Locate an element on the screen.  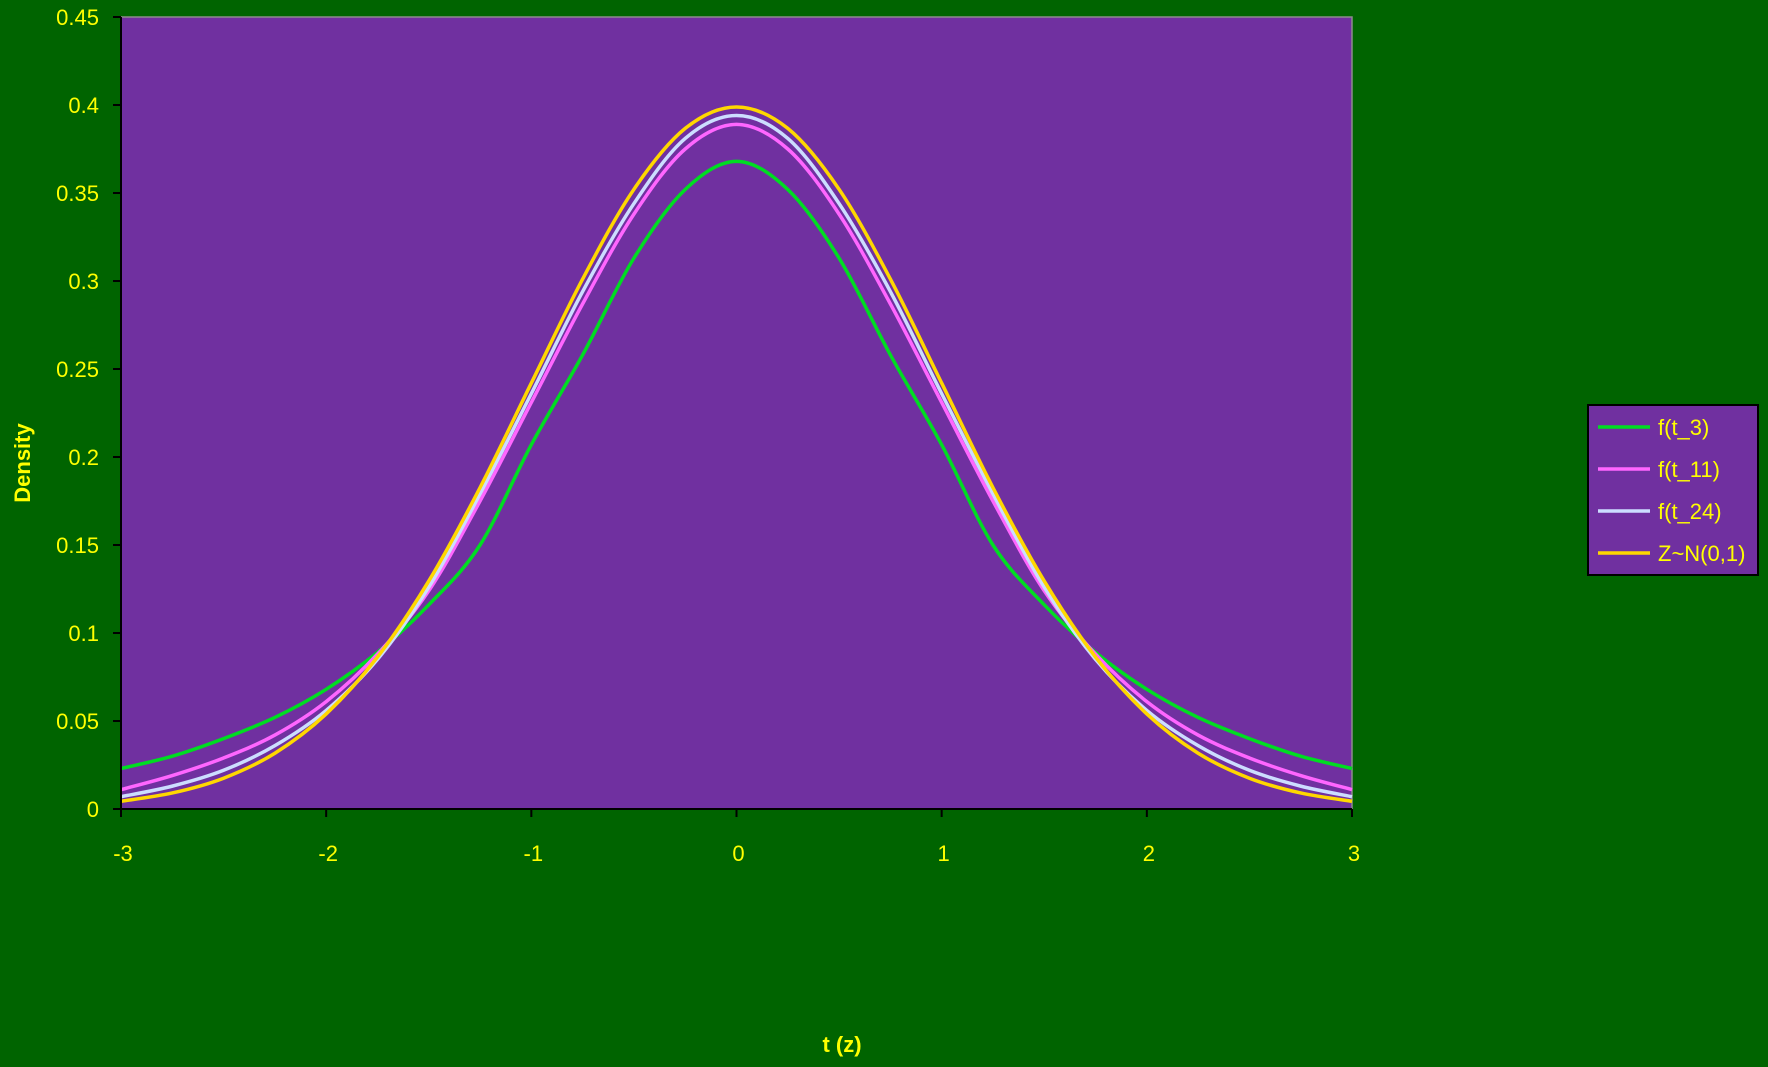
y-tick-label: 0.35 is located at coordinates (77, 193).